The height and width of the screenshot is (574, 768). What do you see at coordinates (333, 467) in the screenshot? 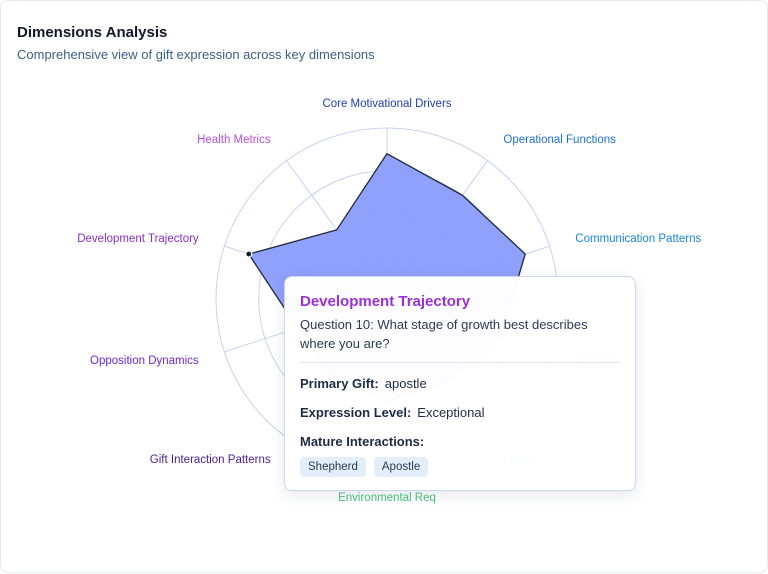
I see `tag-shepherd: Shepherd` at bounding box center [333, 467].